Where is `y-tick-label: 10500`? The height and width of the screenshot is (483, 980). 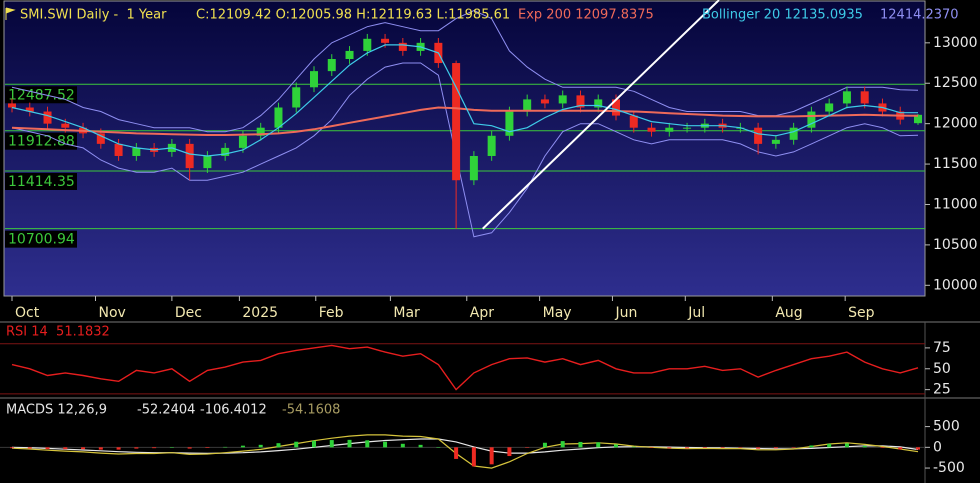 y-tick-label: 10500 is located at coordinates (955, 245).